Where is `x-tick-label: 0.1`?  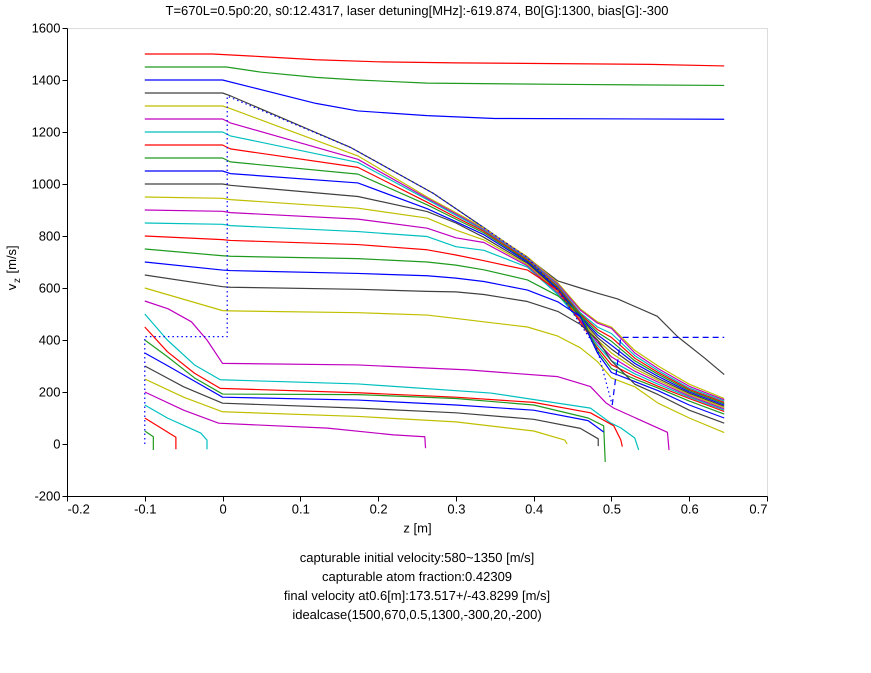 x-tick-label: 0.1 is located at coordinates (301, 509).